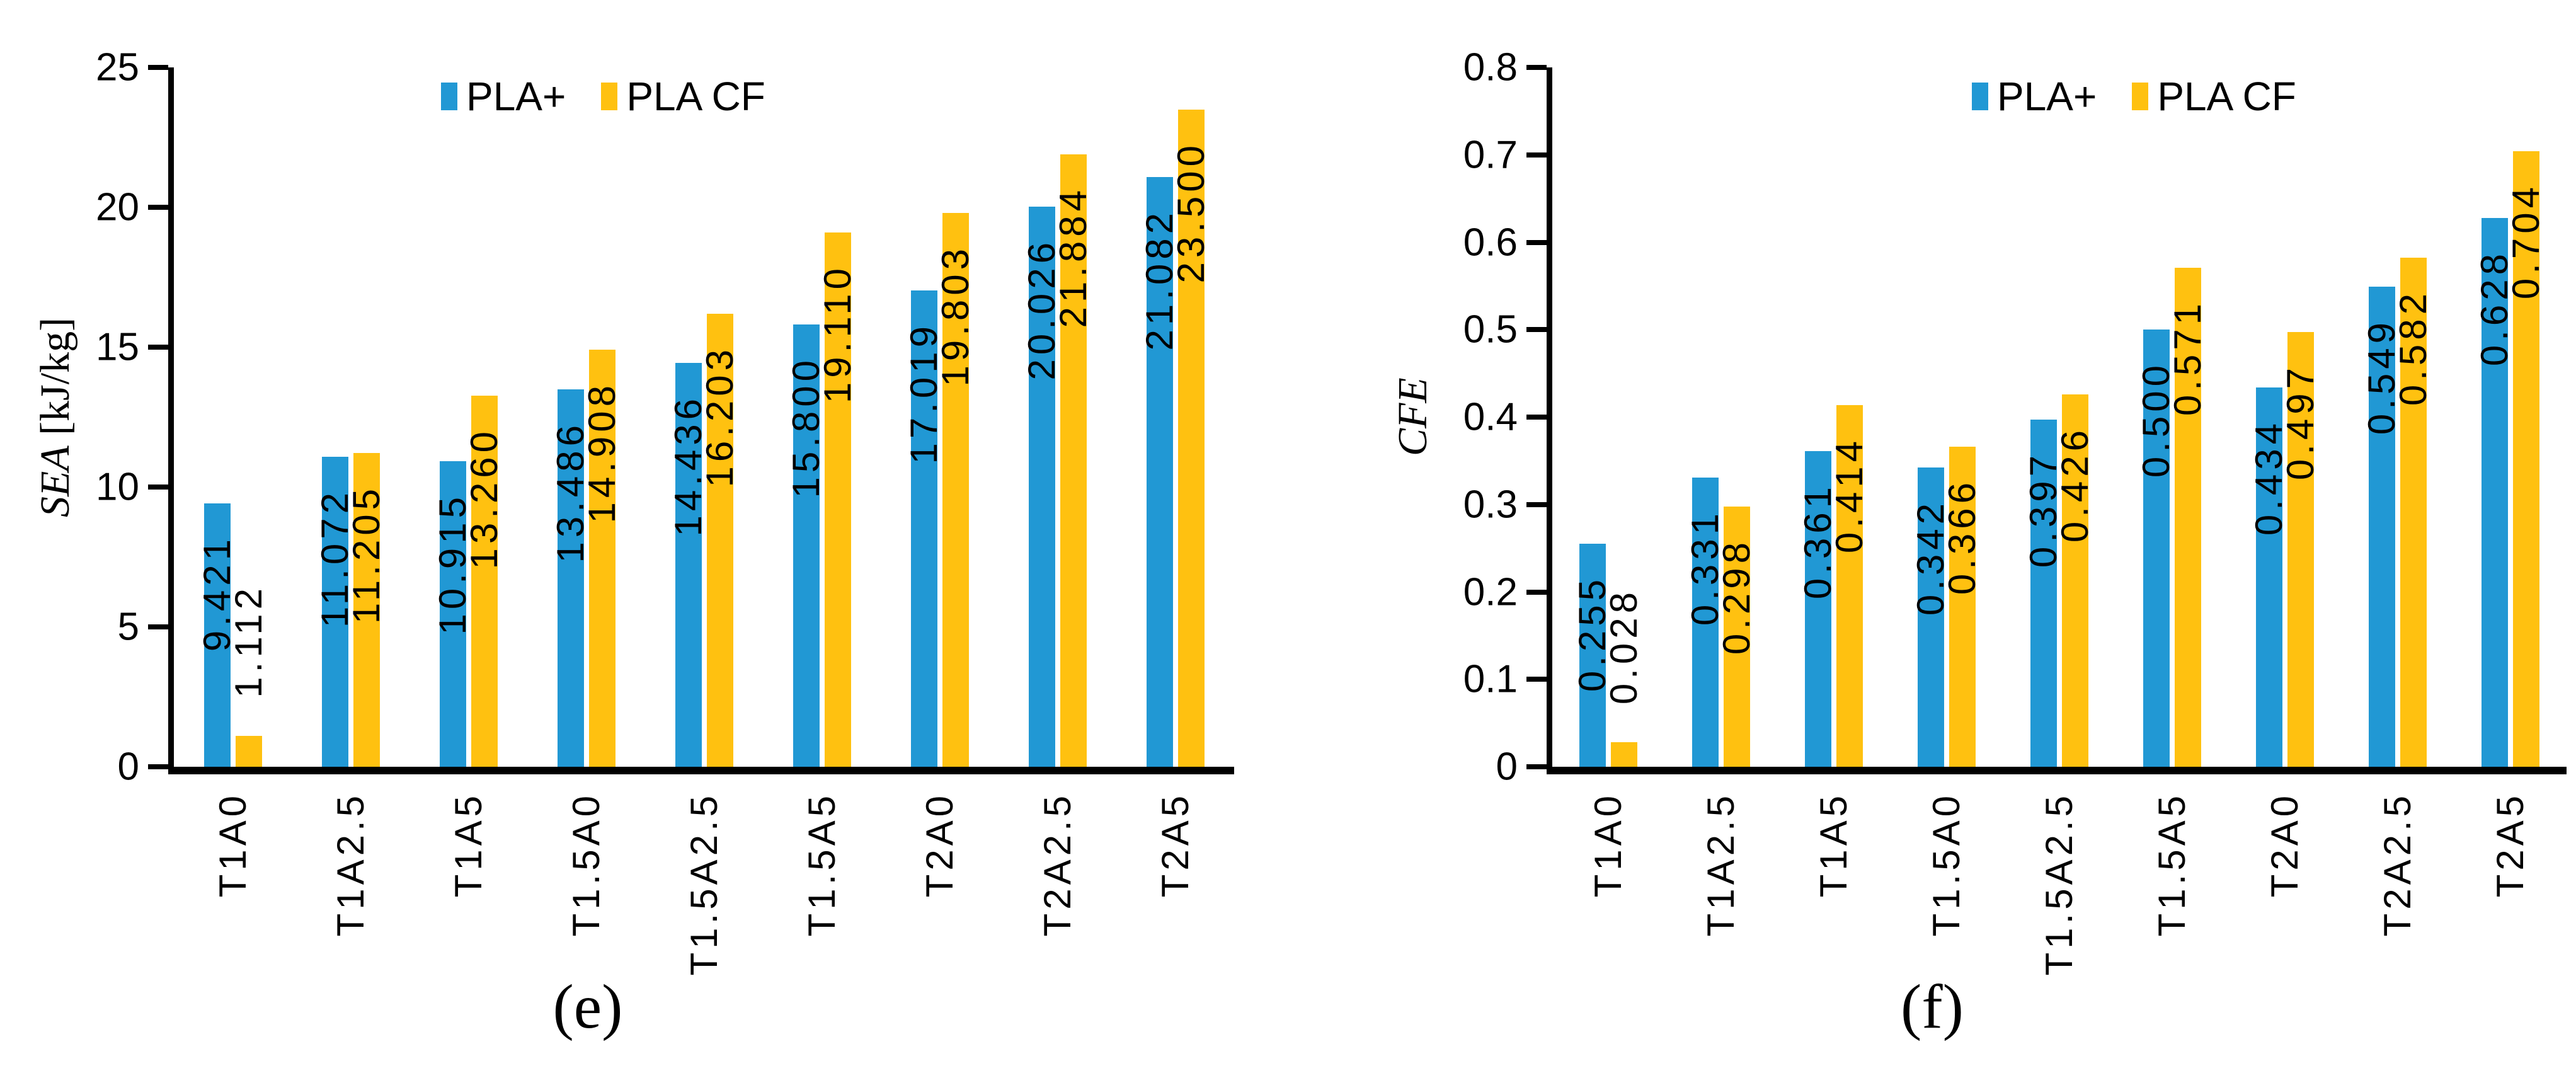 Image resolution: width=2576 pixels, height=1078 pixels. Describe the element at coordinates (955, 315) in the screenshot. I see `value-label: 19.803` at that location.